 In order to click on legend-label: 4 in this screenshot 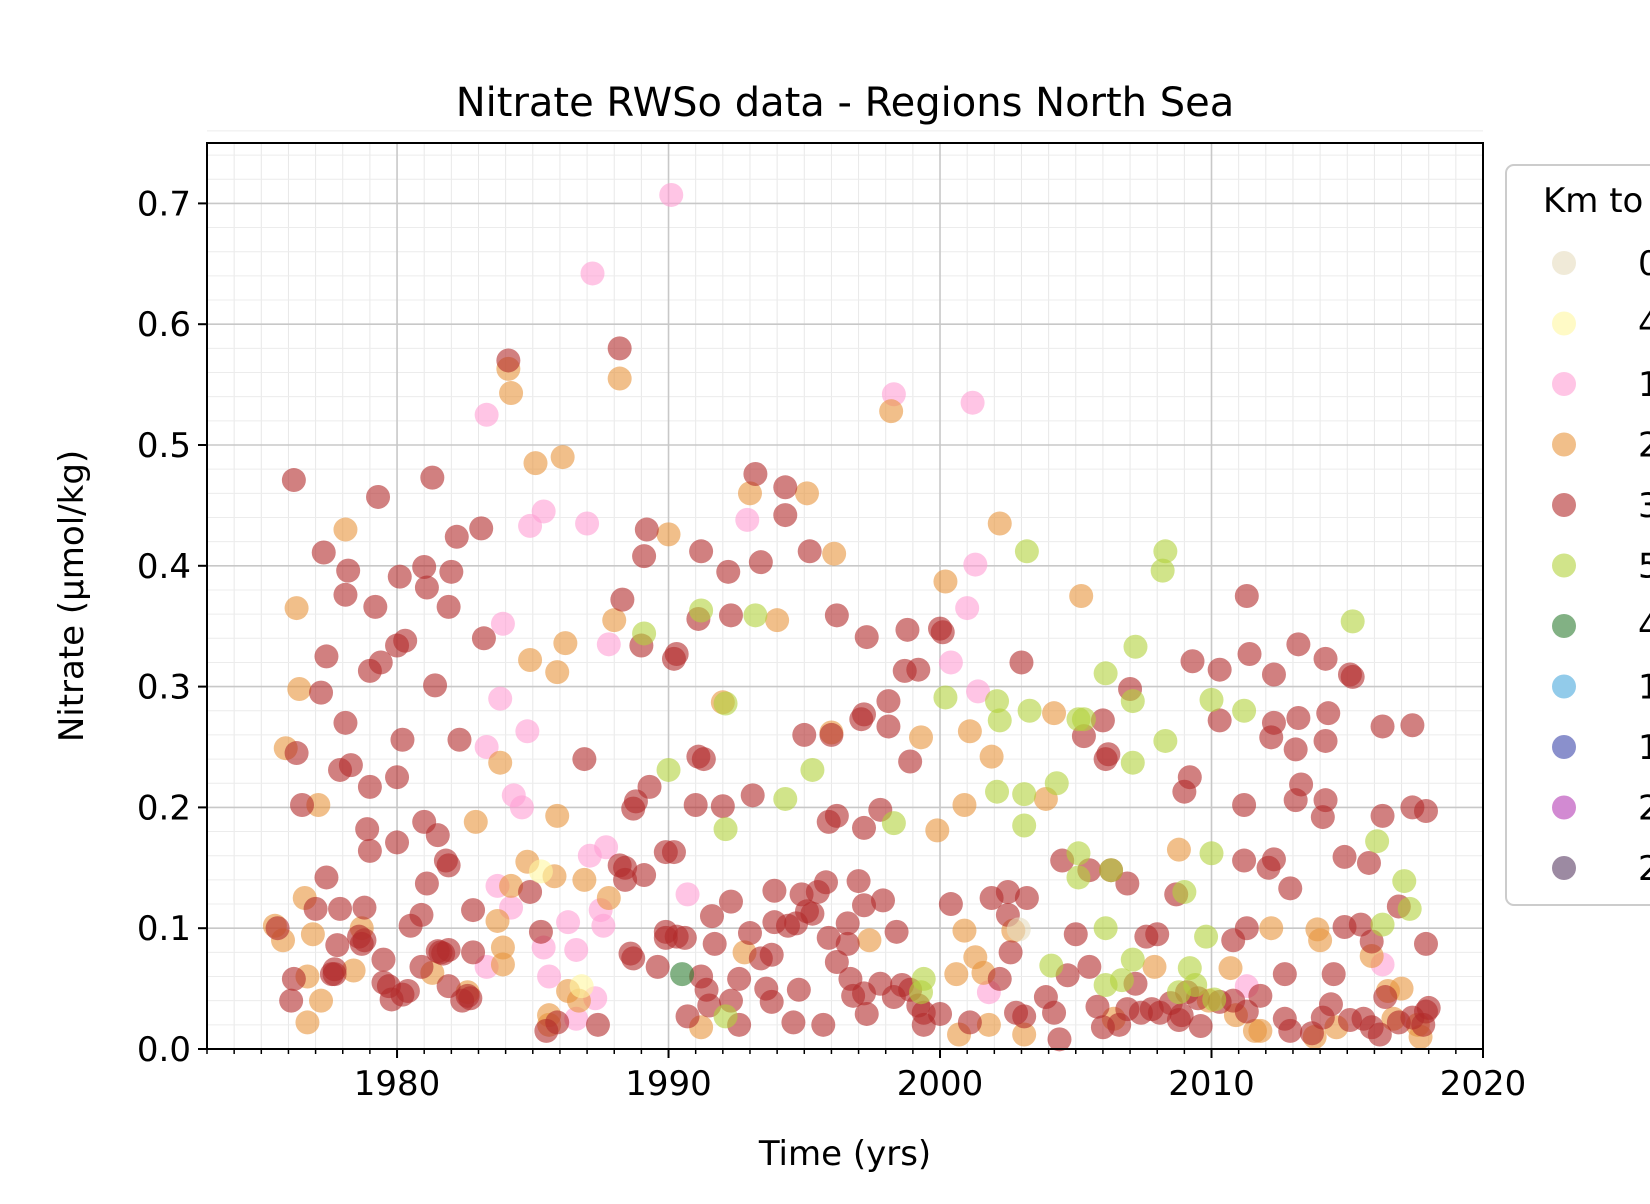, I will do `click(1644, 627)`.